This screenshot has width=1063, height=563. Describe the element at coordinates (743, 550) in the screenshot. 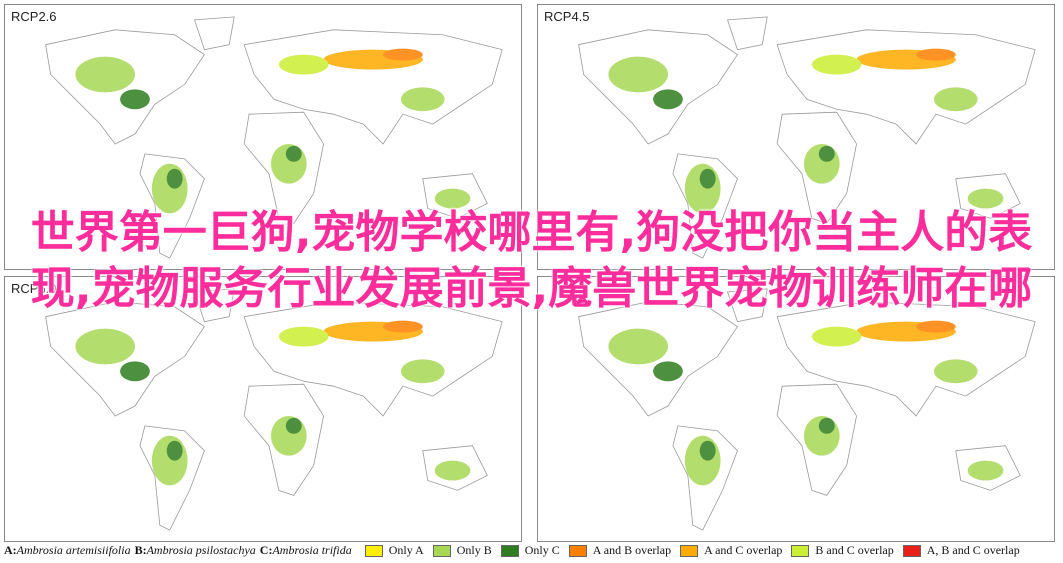

I see `legend-label: A and C overlap` at that location.